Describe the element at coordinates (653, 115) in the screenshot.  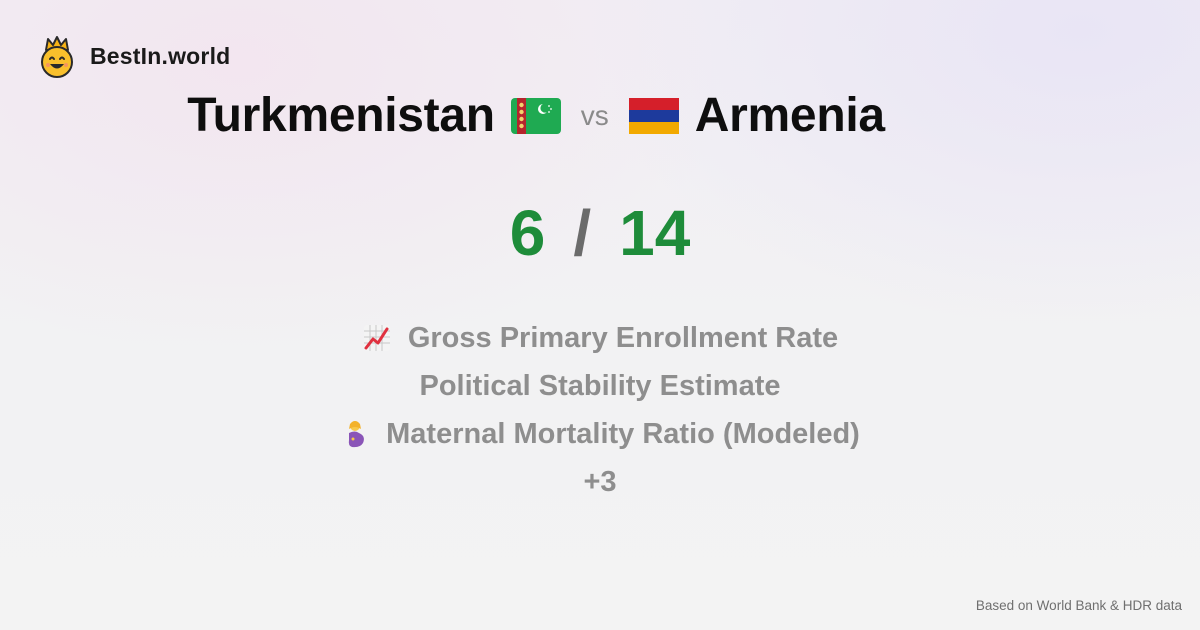
I see `armenia-flag-icon` at that location.